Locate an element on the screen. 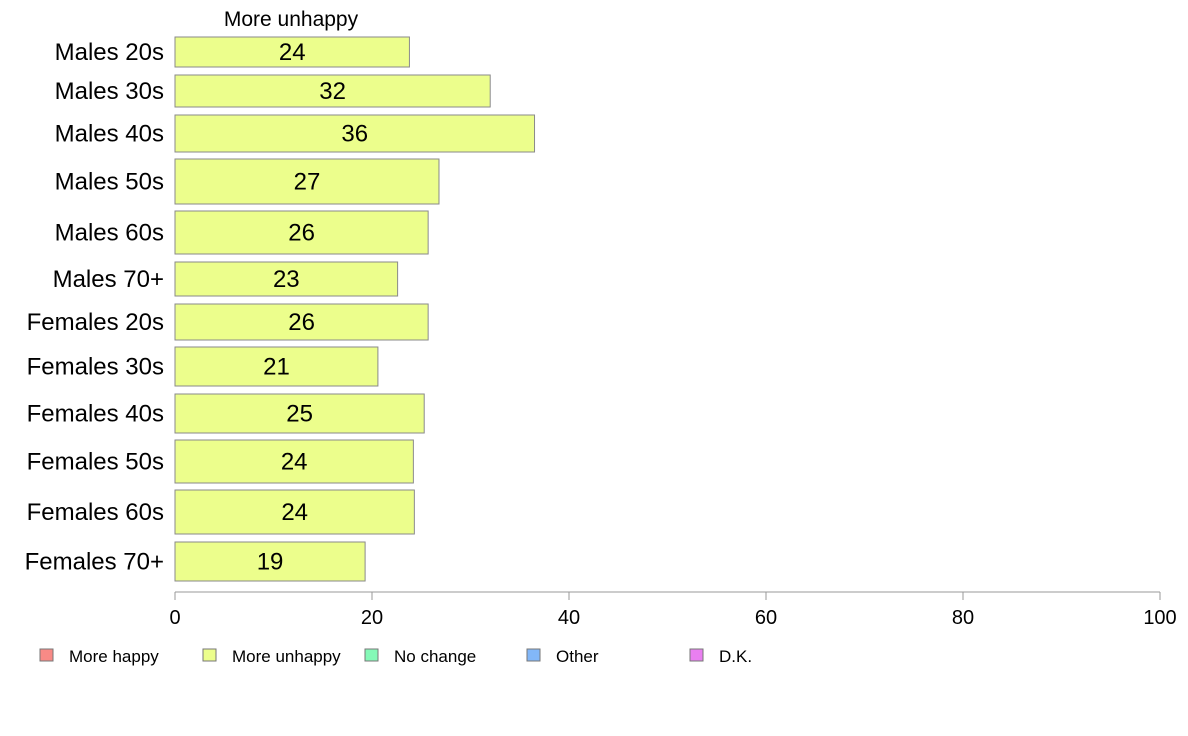 The width and height of the screenshot is (1188, 736). legend: More happy More unhappy No change Other D.K. is located at coordinates (395, 656).